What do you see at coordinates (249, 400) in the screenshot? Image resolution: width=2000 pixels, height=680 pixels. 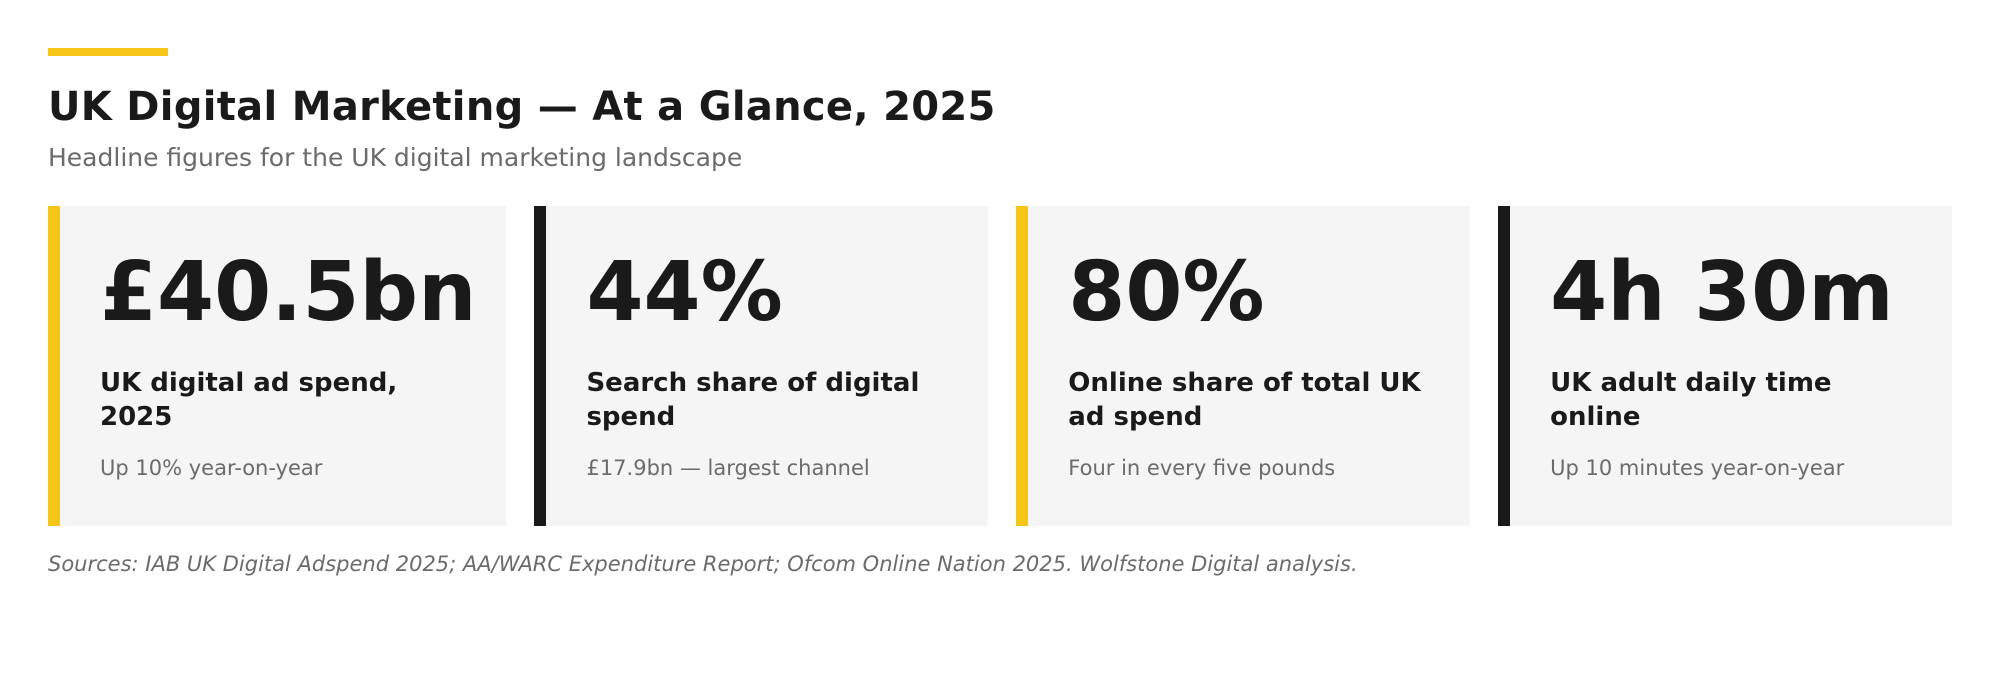 I see `stat-label: UK digital ad spend, 2025` at bounding box center [249, 400].